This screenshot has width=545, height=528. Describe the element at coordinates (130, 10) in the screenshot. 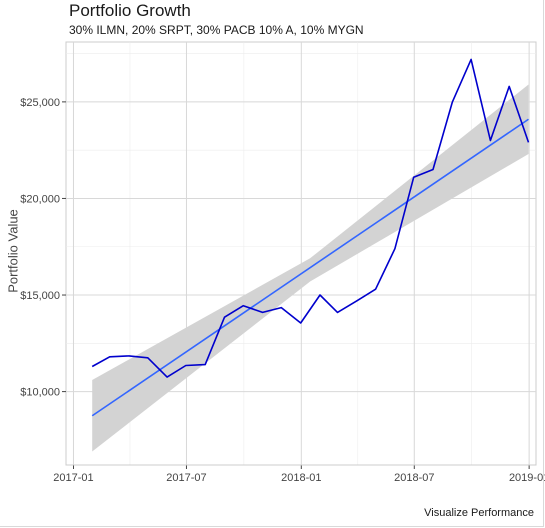

I see `chart-title: Portfolio Growth` at that location.